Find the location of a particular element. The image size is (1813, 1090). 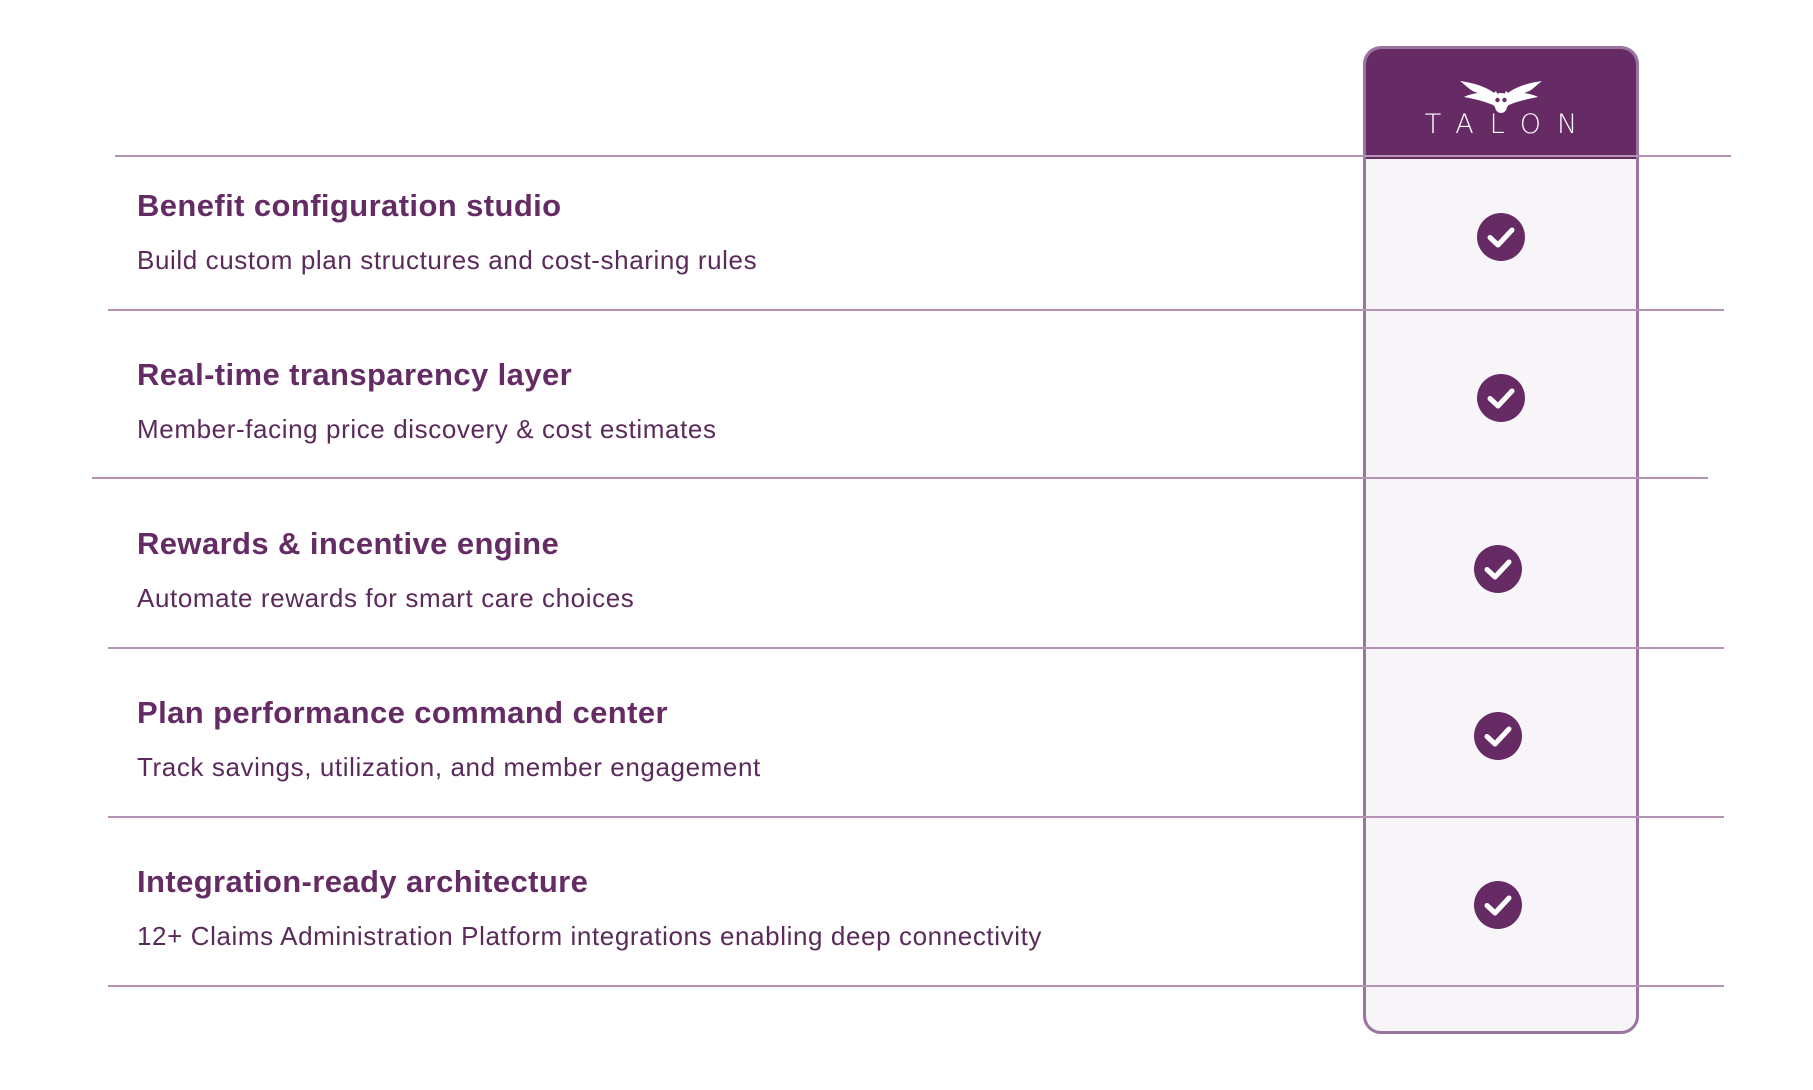

feature-description: Automate rewards for smart care choices is located at coordinates (386, 598).